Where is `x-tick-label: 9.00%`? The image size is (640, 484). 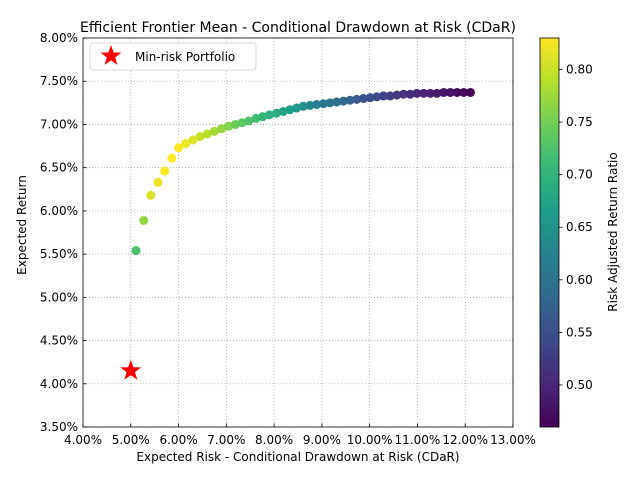 x-tick-label: 9.00% is located at coordinates (322, 440).